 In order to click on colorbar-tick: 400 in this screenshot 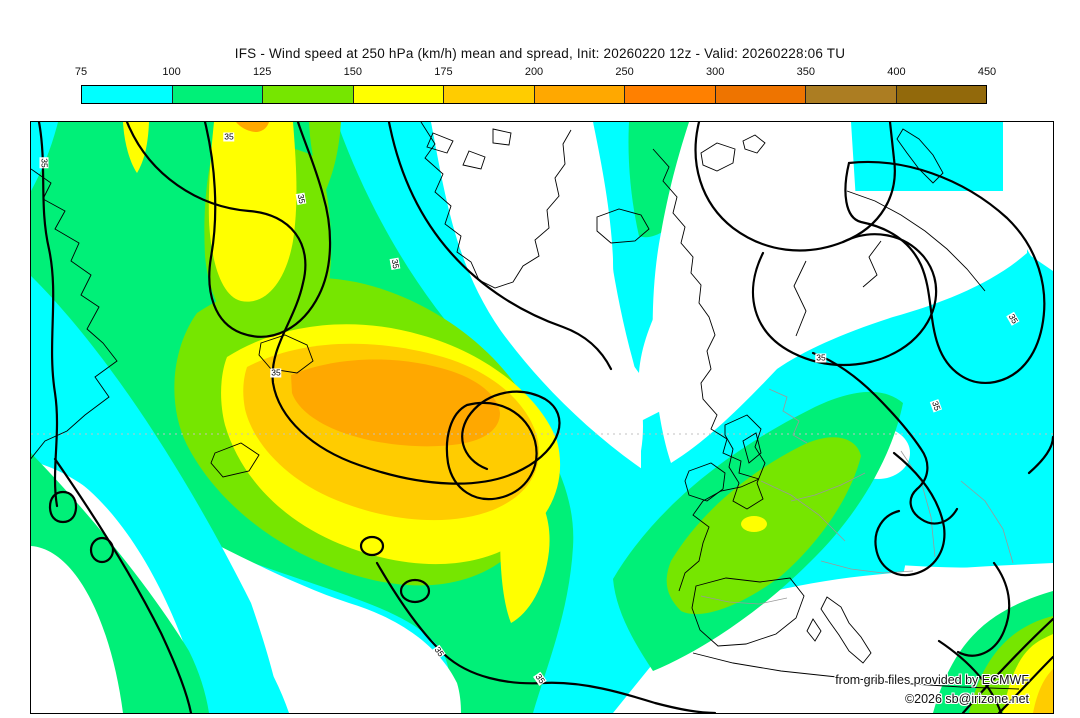, I will do `click(896, 72)`.